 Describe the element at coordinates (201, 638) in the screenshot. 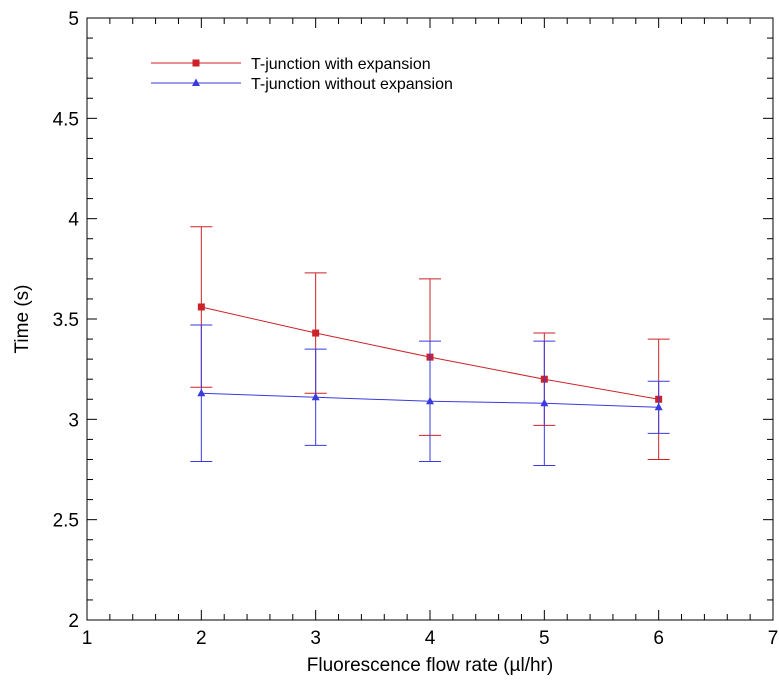

I see `x-tick-label: 2` at that location.